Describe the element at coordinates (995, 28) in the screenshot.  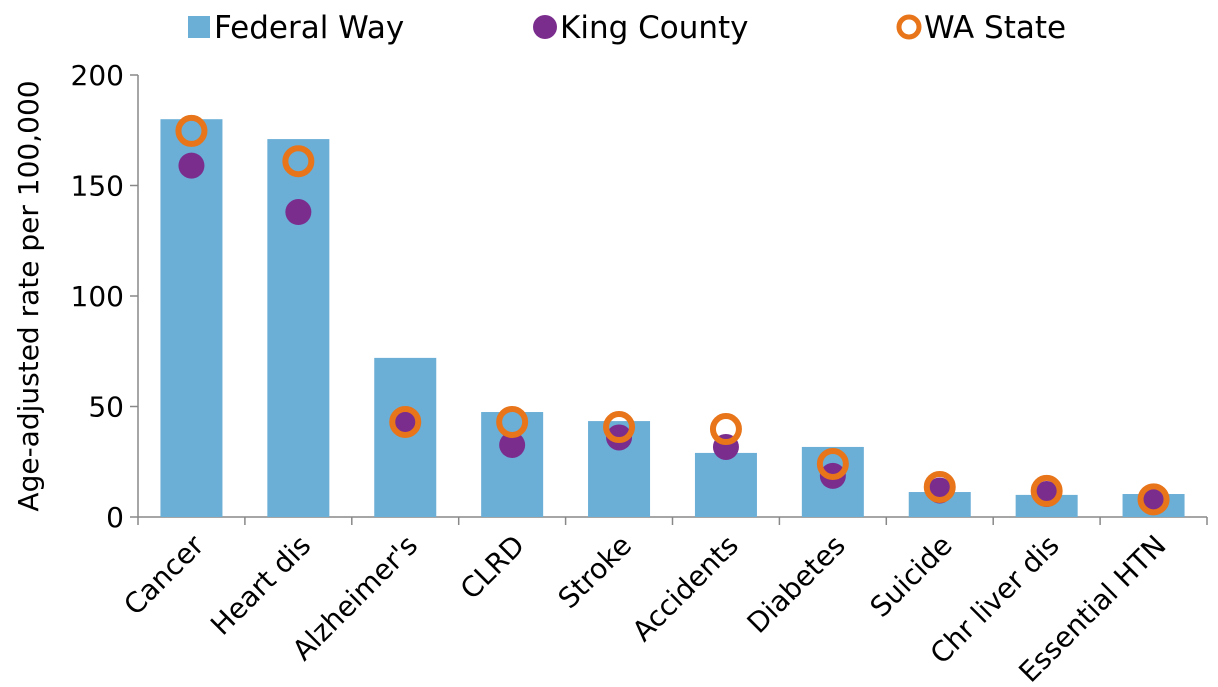
I see `legend-label: WA State` at that location.